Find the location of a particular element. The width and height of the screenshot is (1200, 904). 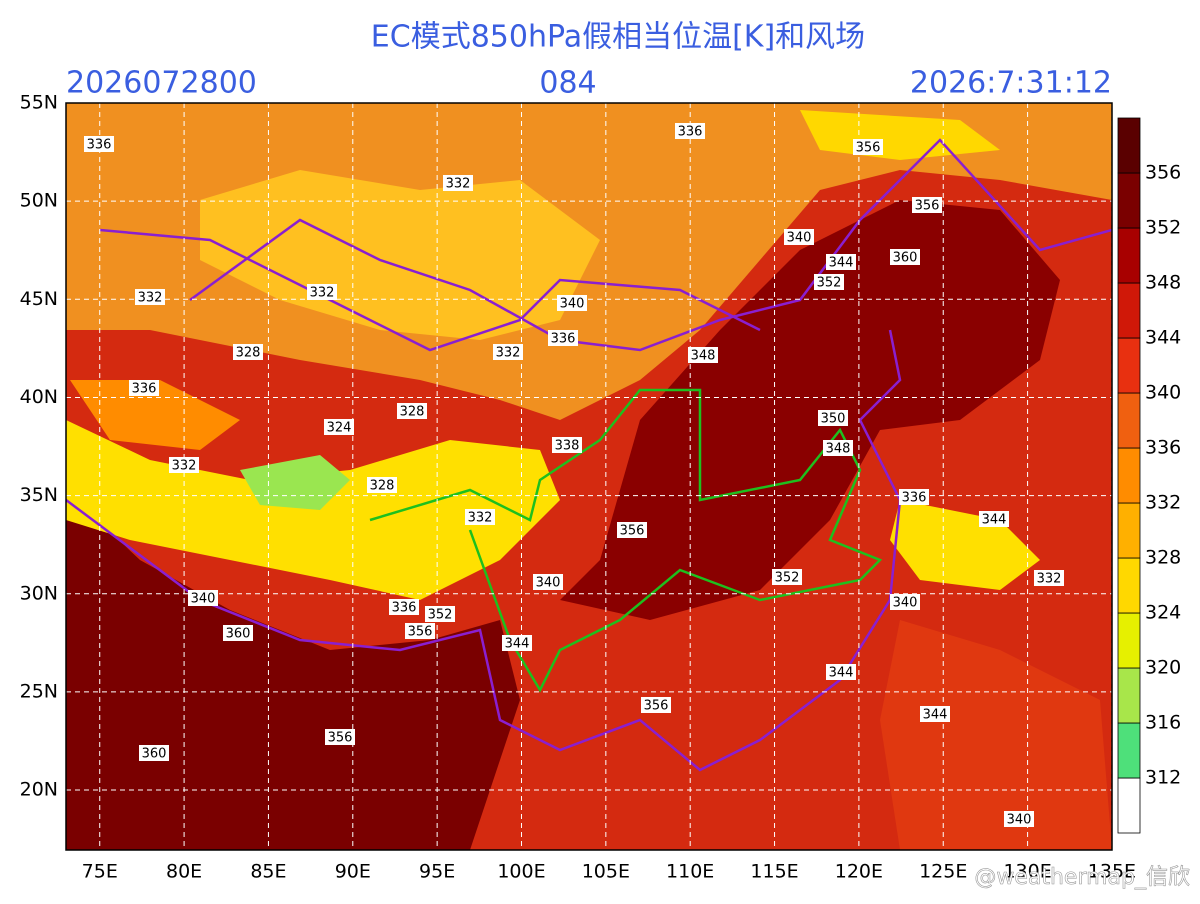

contour-label: 338 is located at coordinates (567, 446).